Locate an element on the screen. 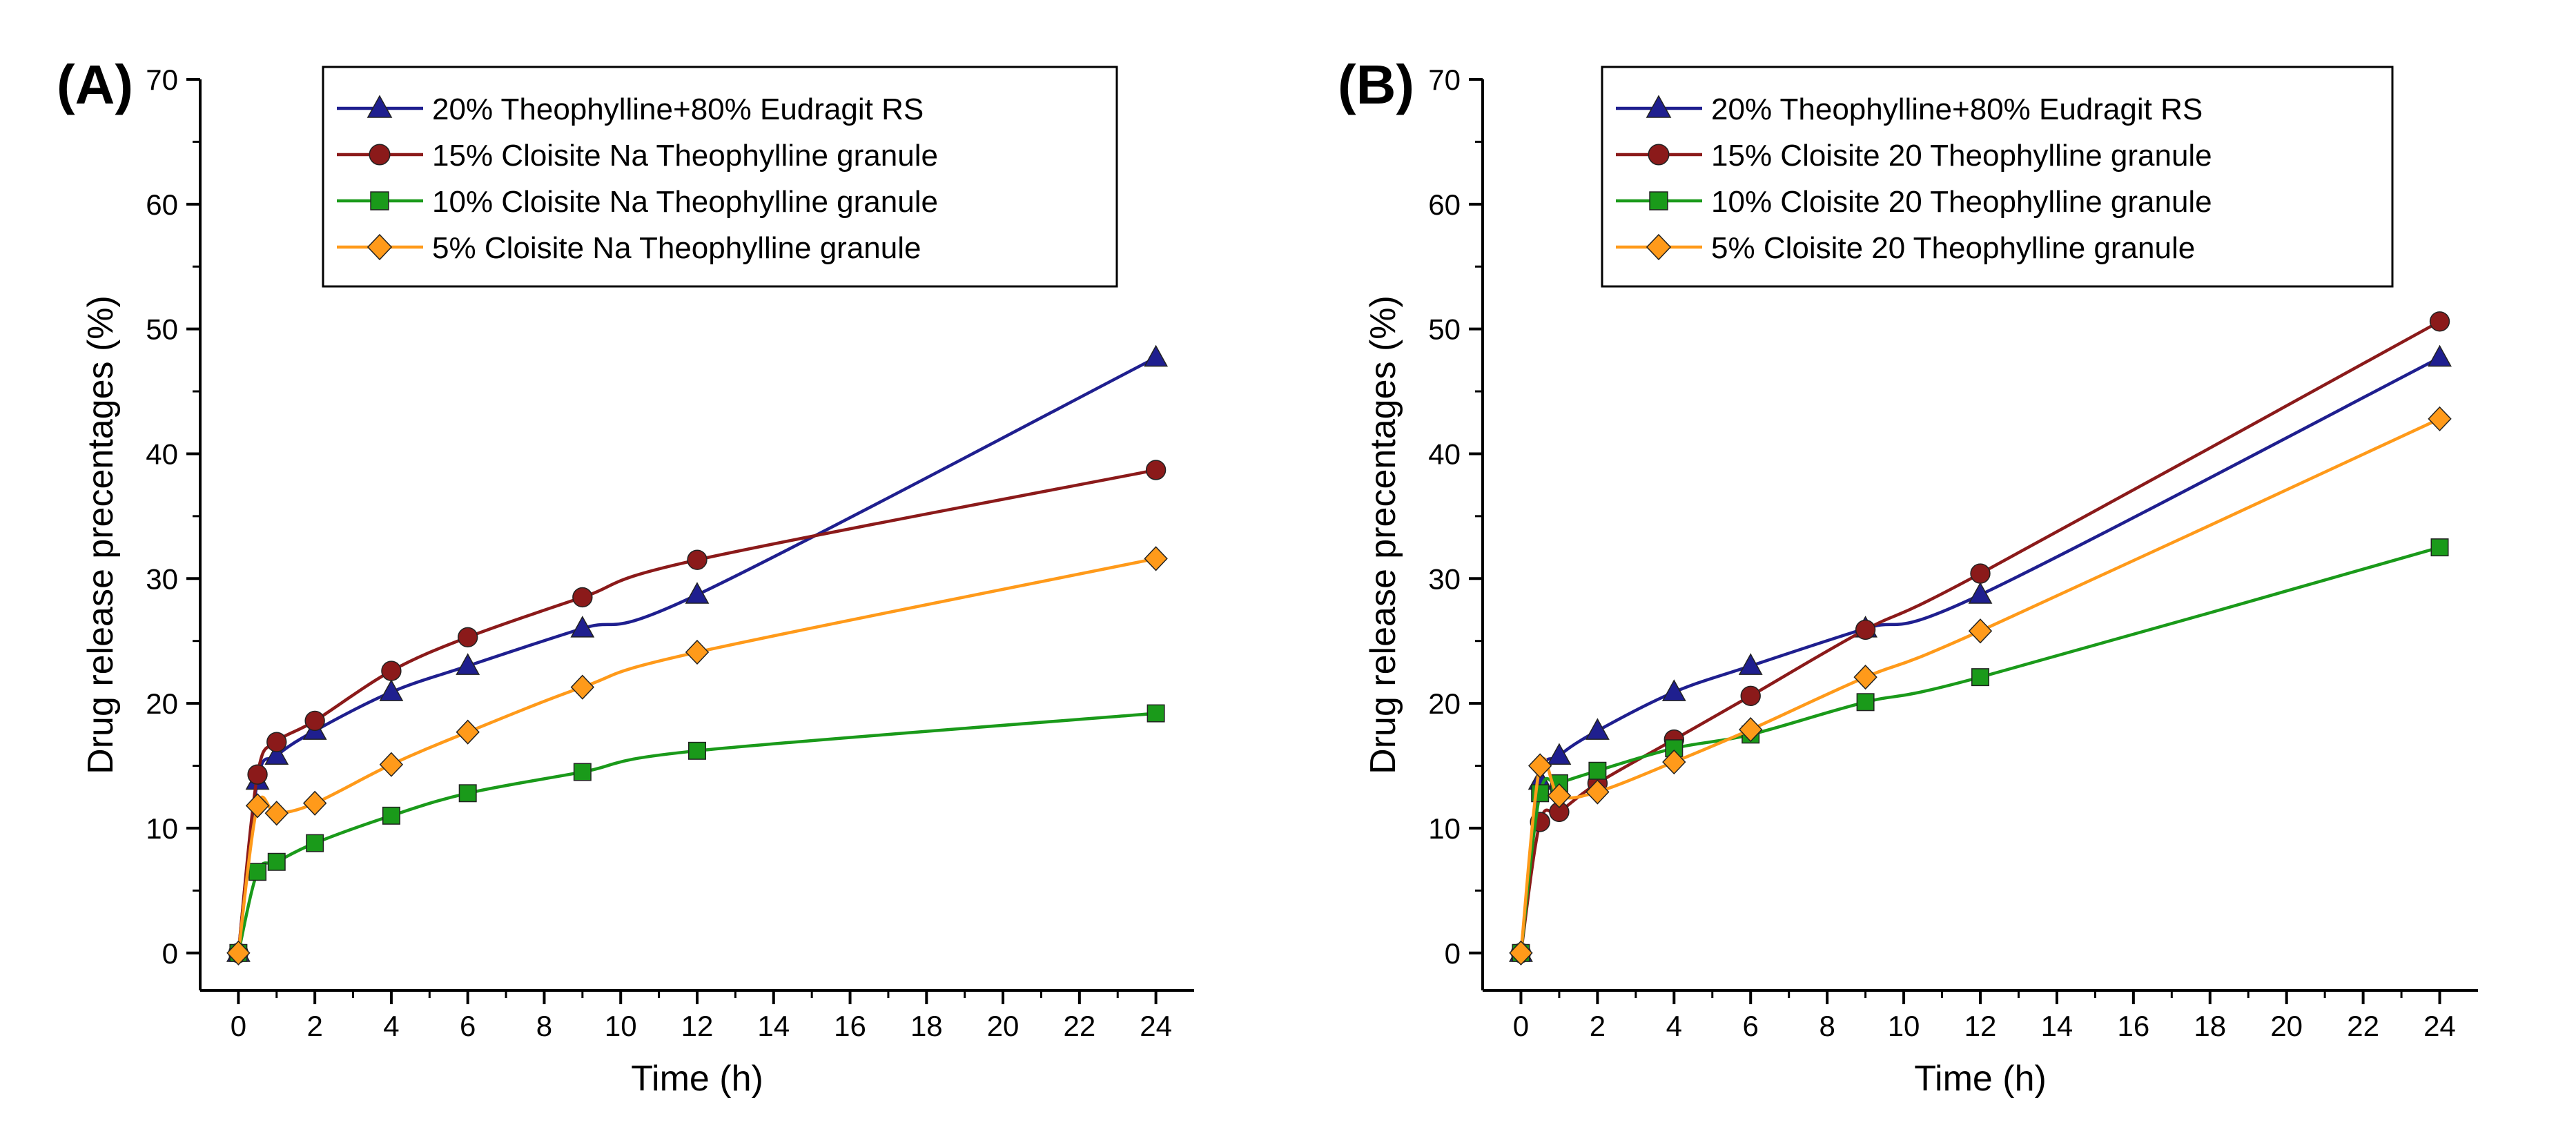 This screenshot has width=2576, height=1145. panel-label: (B) is located at coordinates (1376, 84).